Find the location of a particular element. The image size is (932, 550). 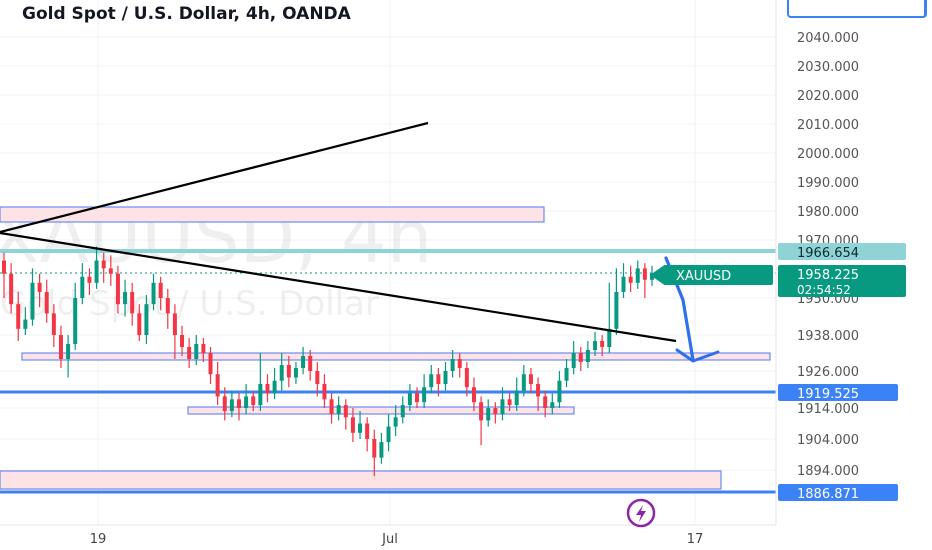

supply-zone is located at coordinates (272, 214).